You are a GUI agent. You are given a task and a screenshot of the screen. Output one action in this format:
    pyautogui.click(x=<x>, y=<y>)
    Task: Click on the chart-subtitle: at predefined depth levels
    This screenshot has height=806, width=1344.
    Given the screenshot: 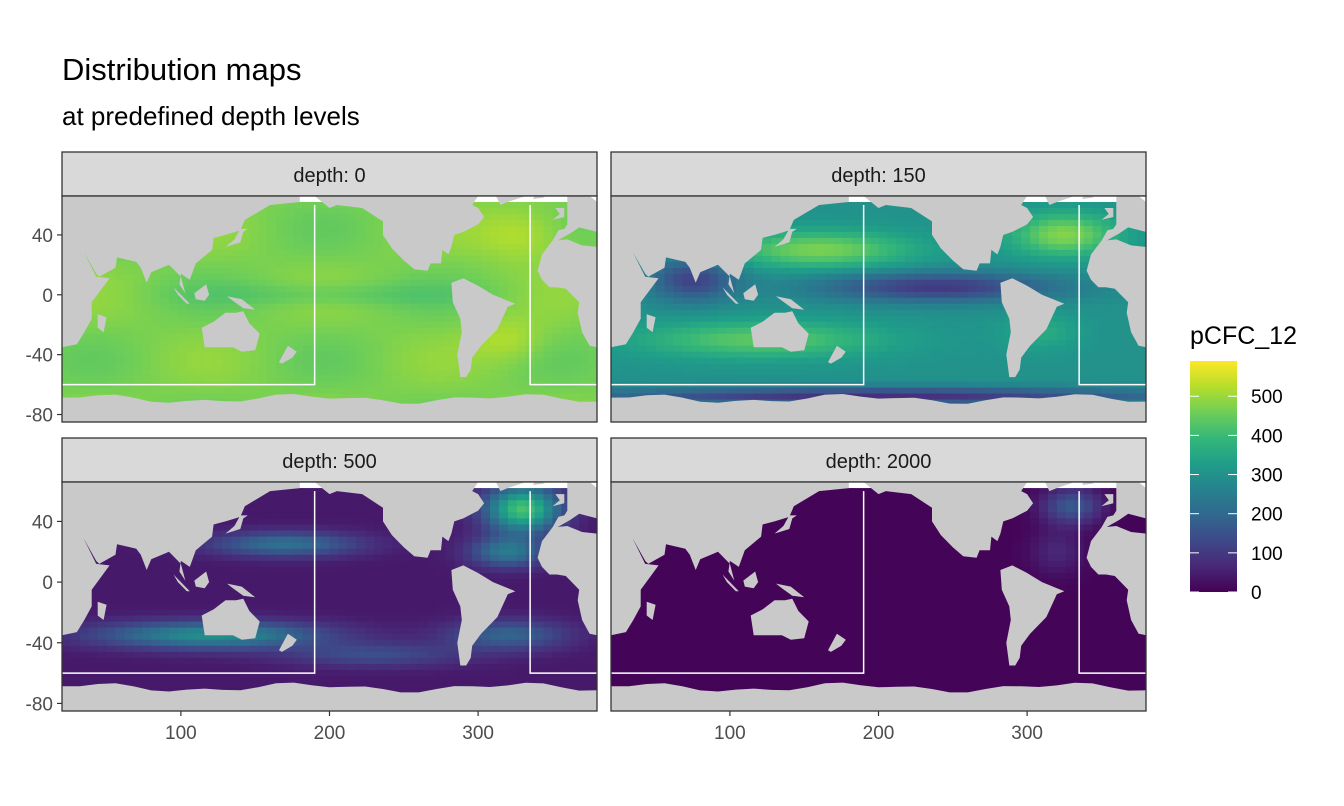 What is the action you would take?
    pyautogui.click(x=211, y=116)
    